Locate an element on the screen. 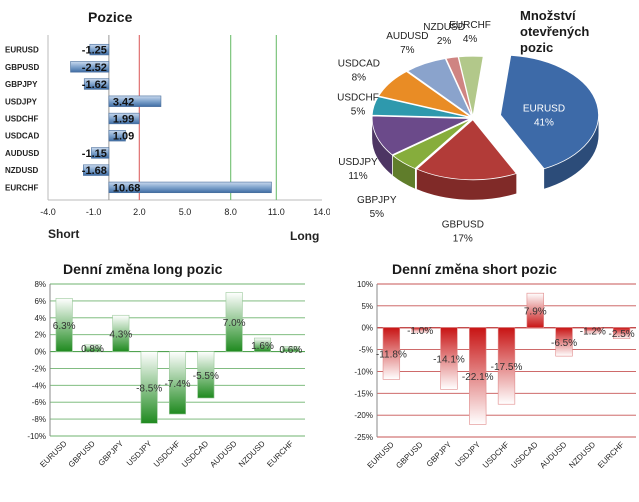  short-value-label: -11.8% is located at coordinates (391, 355).